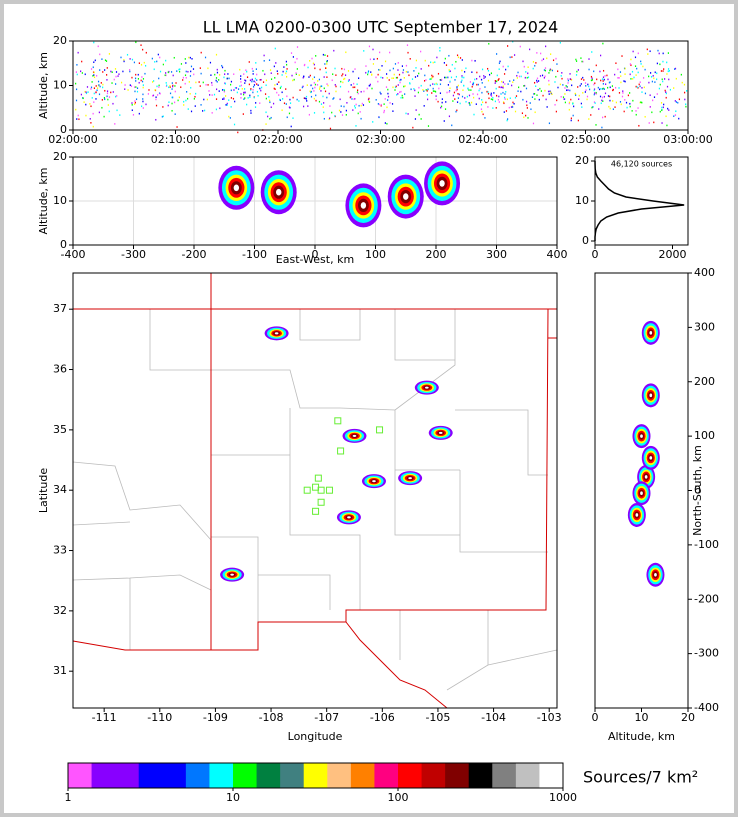 Image resolution: width=738 pixels, height=817 pixels. I want to click on x-tick-label: 02:40:00, so click(482, 139).